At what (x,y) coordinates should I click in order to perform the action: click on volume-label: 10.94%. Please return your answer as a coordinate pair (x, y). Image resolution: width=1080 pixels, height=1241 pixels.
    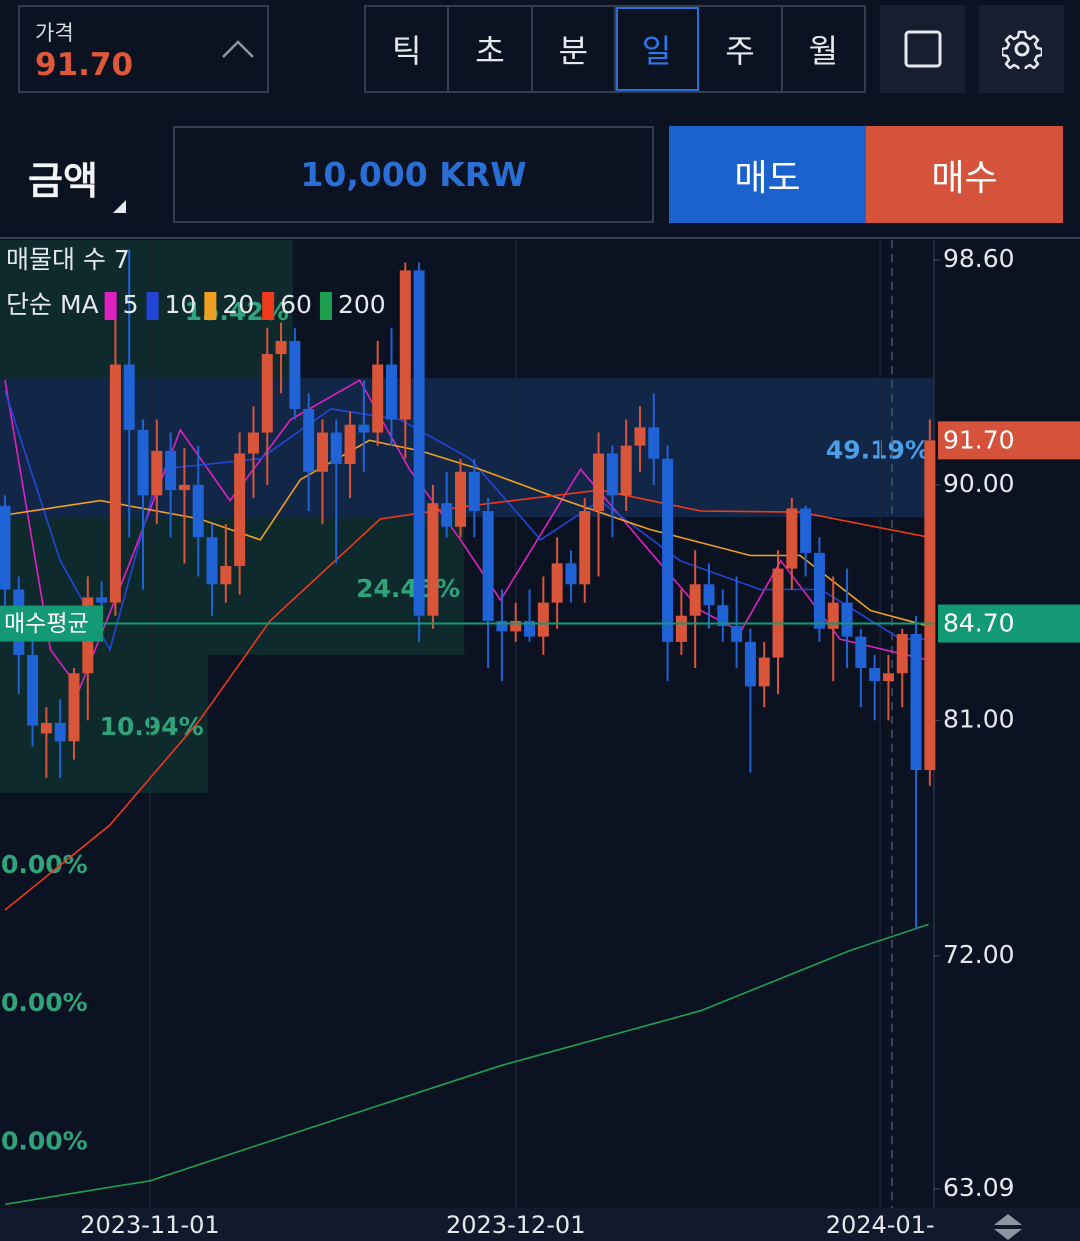
    Looking at the image, I should click on (152, 726).